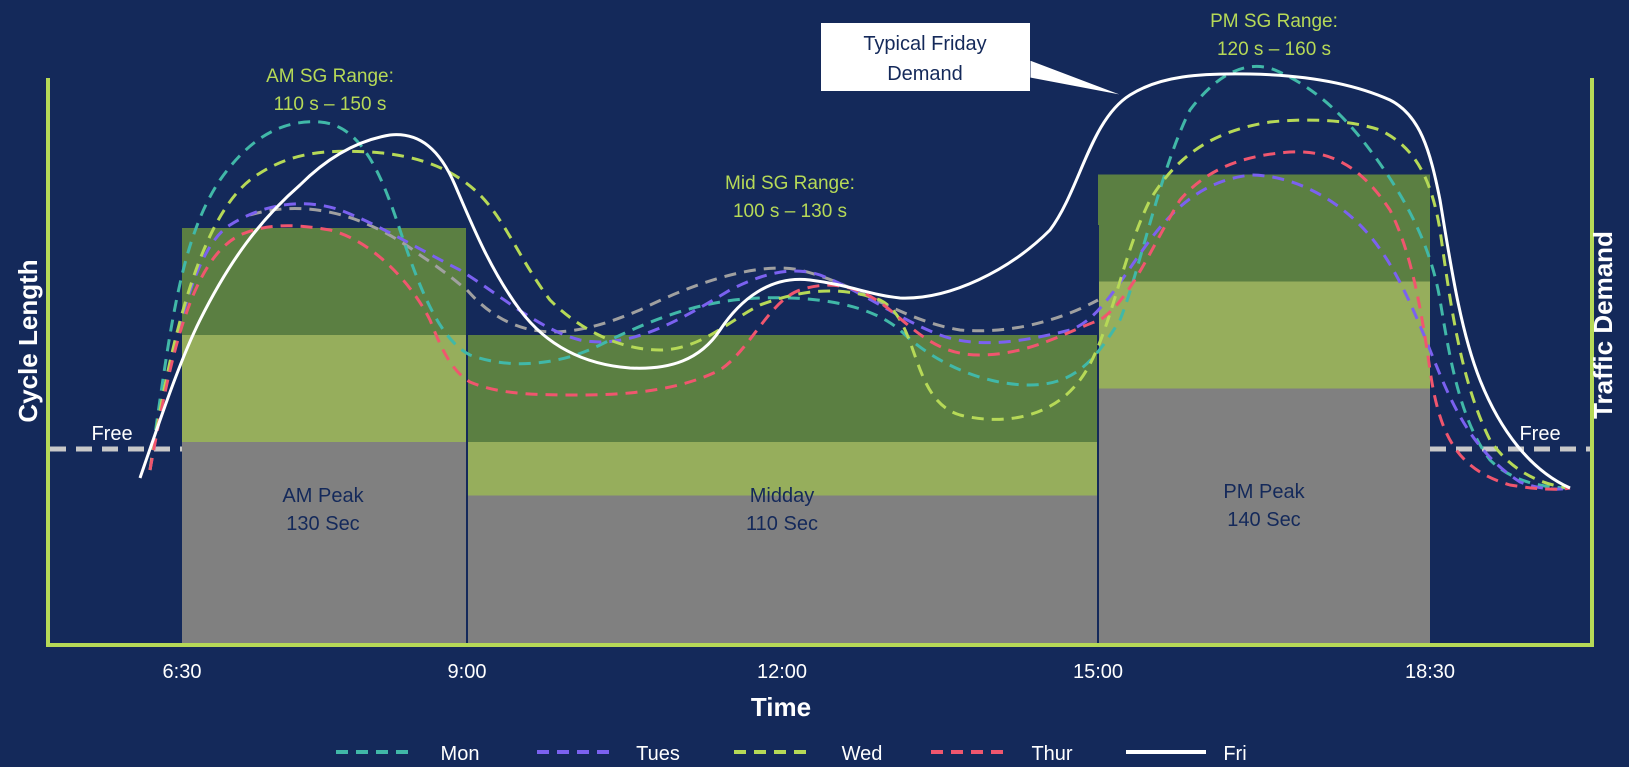  I want to click on x-tick-labels: 6:30 9:00 12:00 15:00 18:30, so click(809, 672).